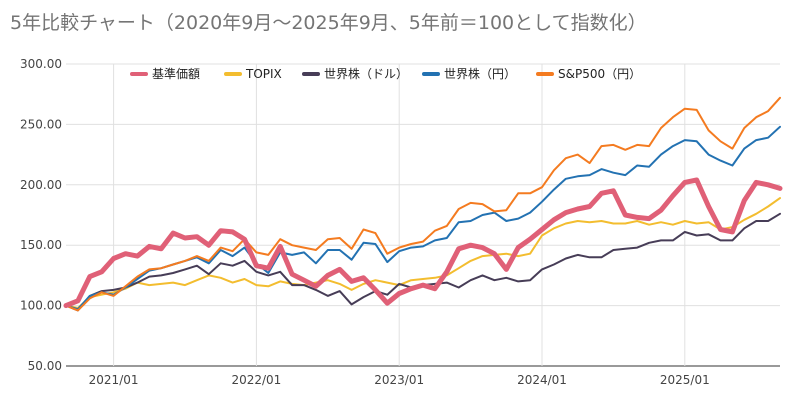 This screenshot has height=405, width=800. I want to click on x-tick-label: 2022/01, so click(256, 380).